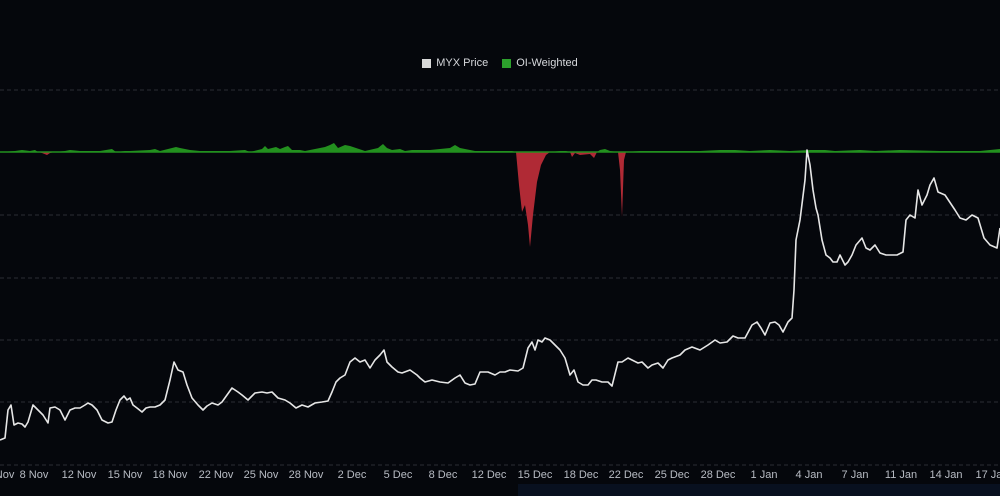 This screenshot has height=496, width=1000. I want to click on x-tick-label: 22 Nov, so click(216, 475).